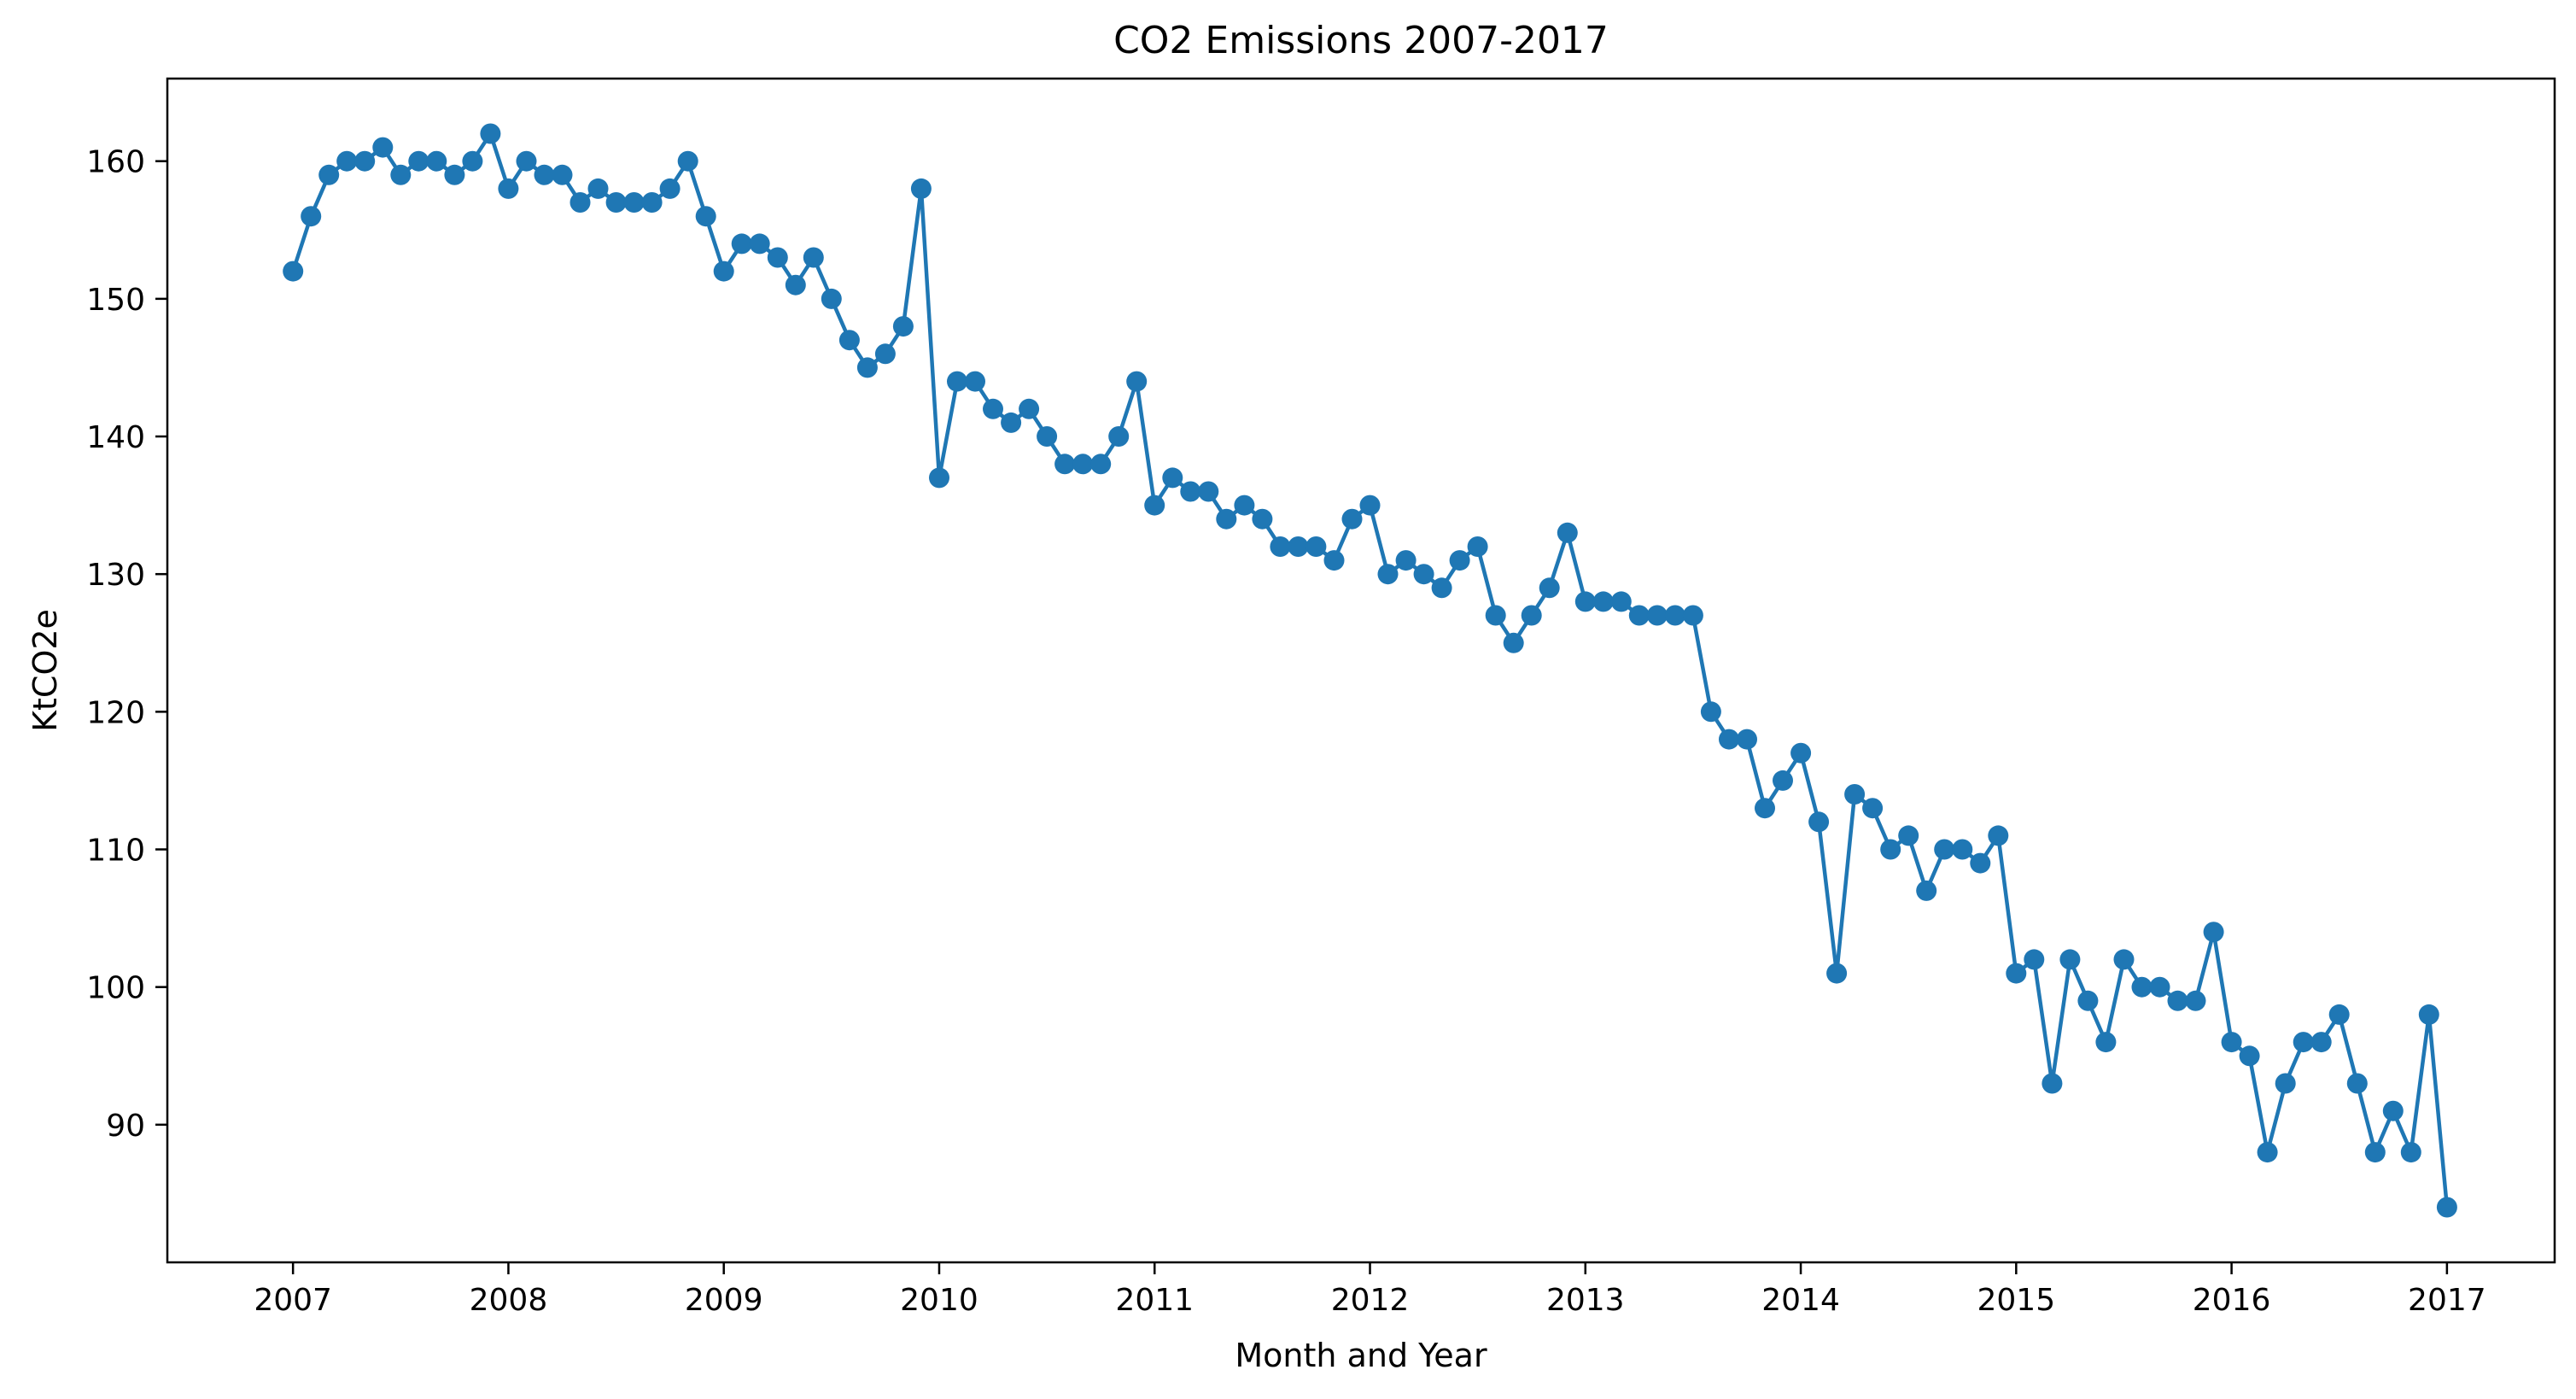  I want to click on x-tick-label: 2007, so click(293, 1300).